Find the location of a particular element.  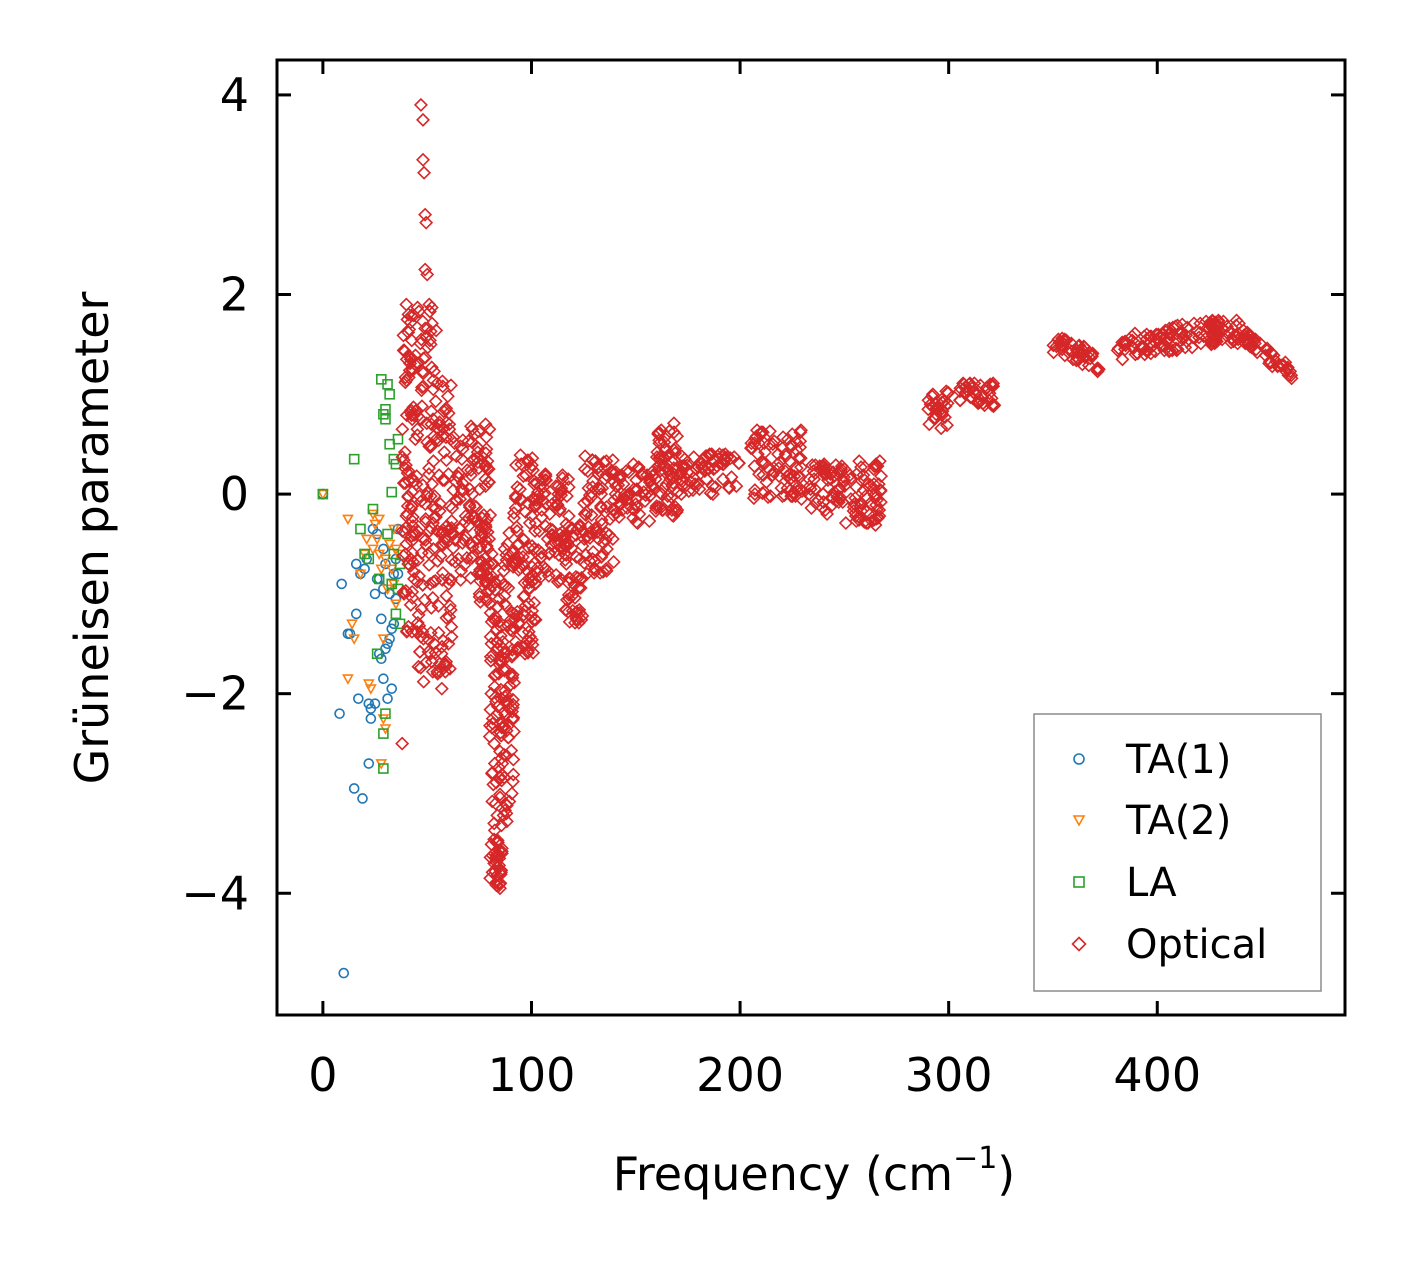

point-la is located at coordinates (398, 439).